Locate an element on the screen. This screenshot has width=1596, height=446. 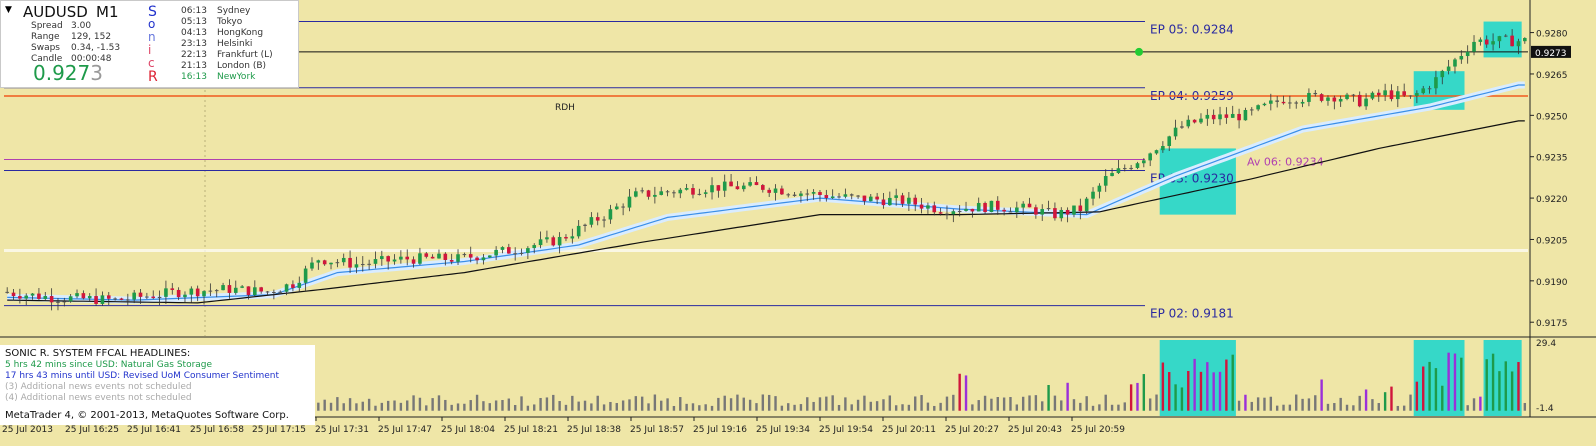
info-value: 3.00 is located at coordinates (81, 26).